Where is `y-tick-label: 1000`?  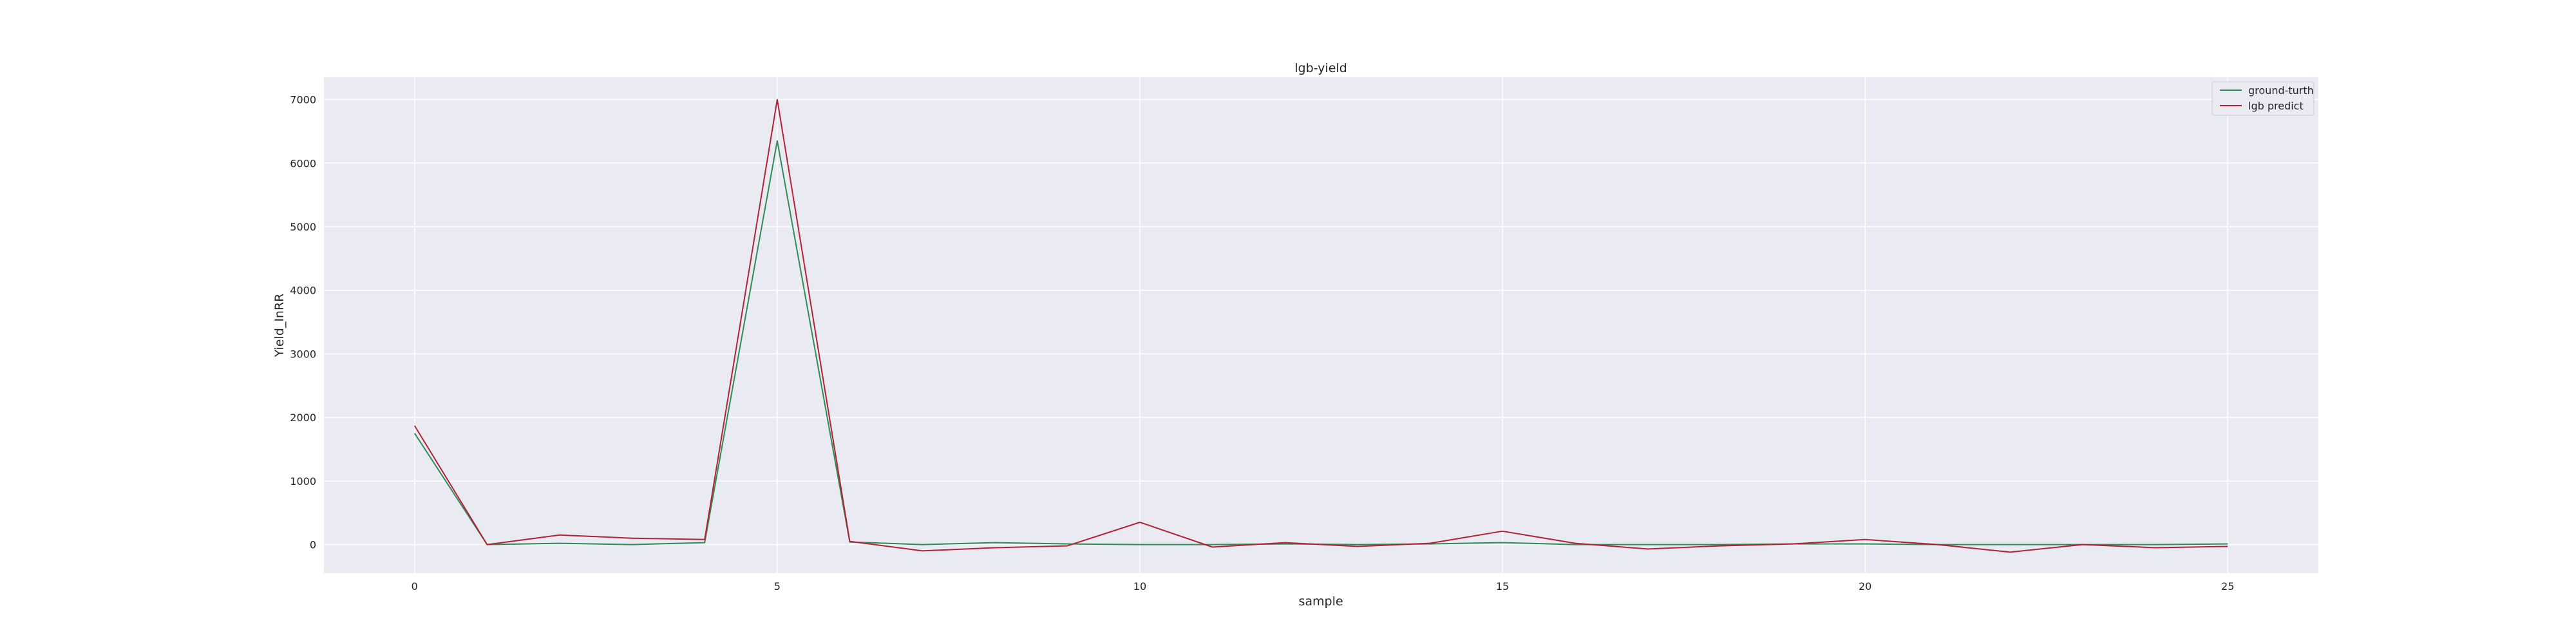
y-tick-label: 1000 is located at coordinates (303, 481).